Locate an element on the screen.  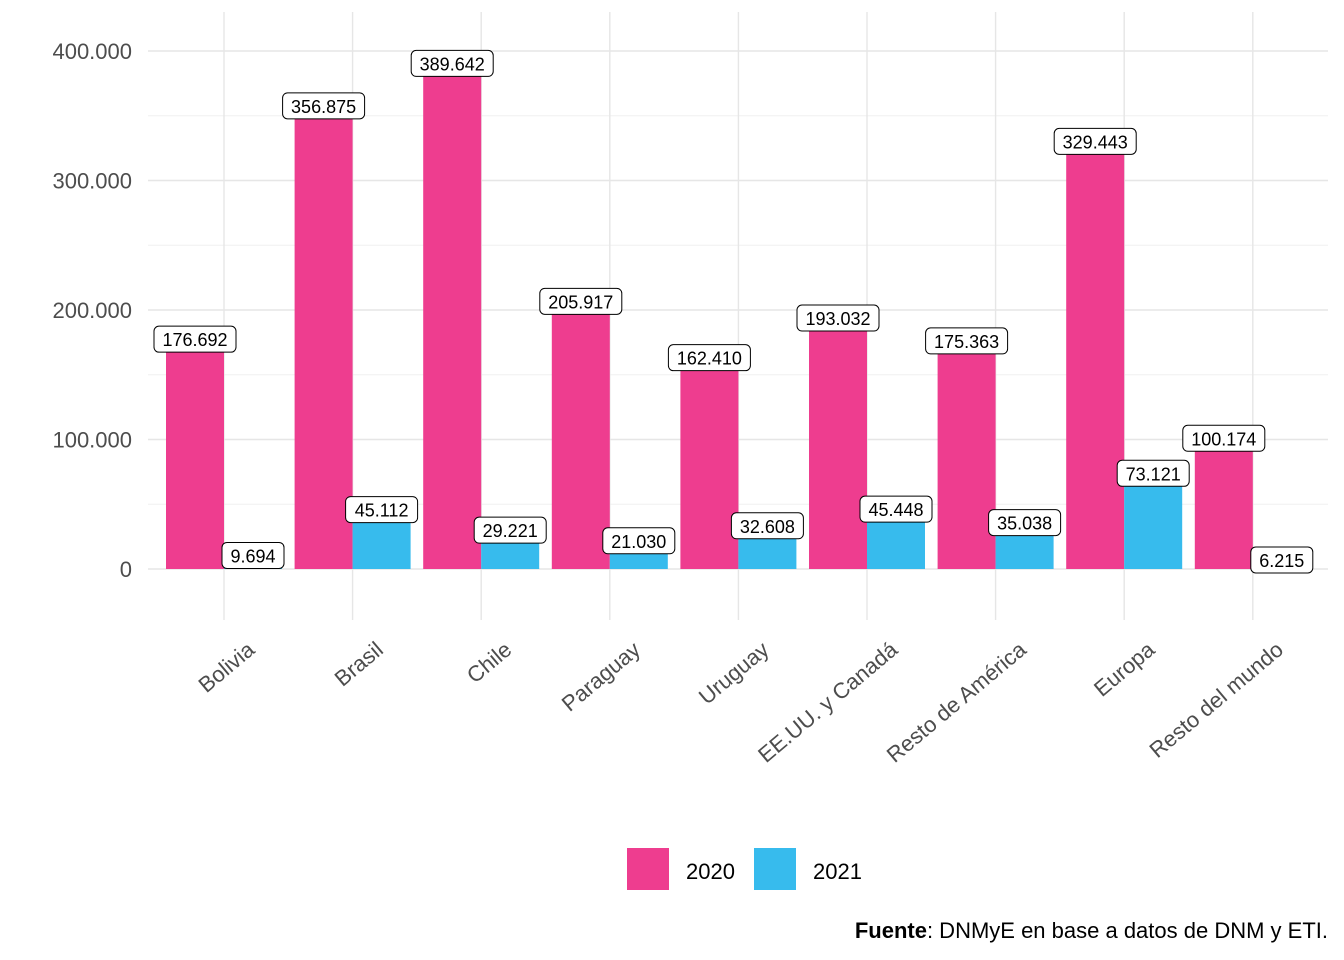
data-label-2020-3: 205.917 is located at coordinates (581, 301).